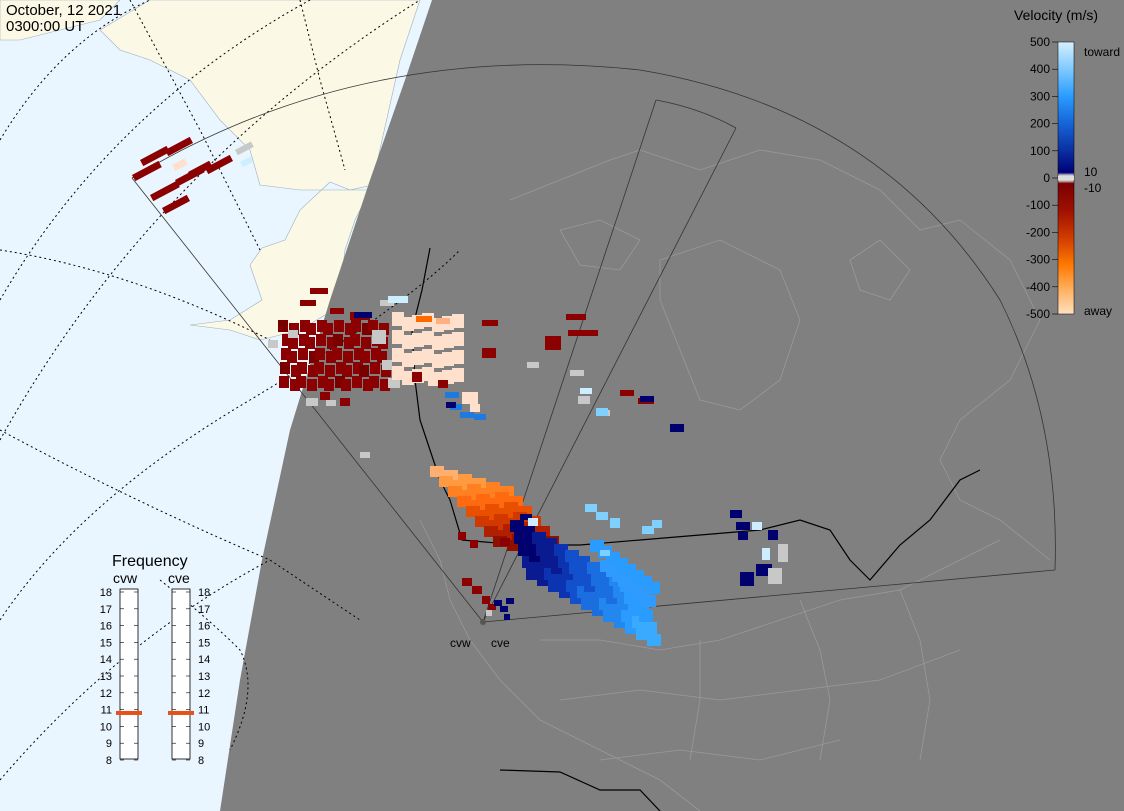 The image size is (1124, 811). Describe the element at coordinates (201, 761) in the screenshot. I see `frequency-tick-label-right: 8` at that location.